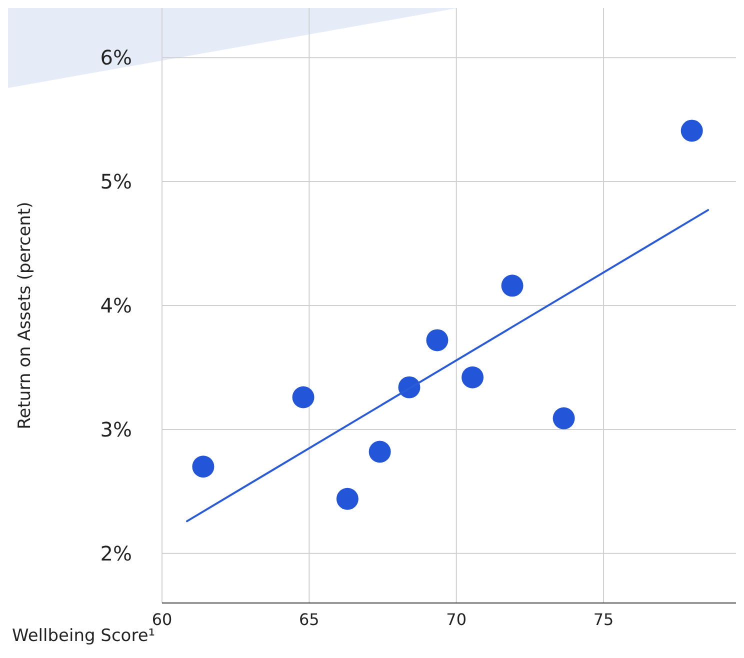 This screenshot has height=658, width=744. Describe the element at coordinates (309, 619) in the screenshot. I see `x-tick-label: 65` at that location.